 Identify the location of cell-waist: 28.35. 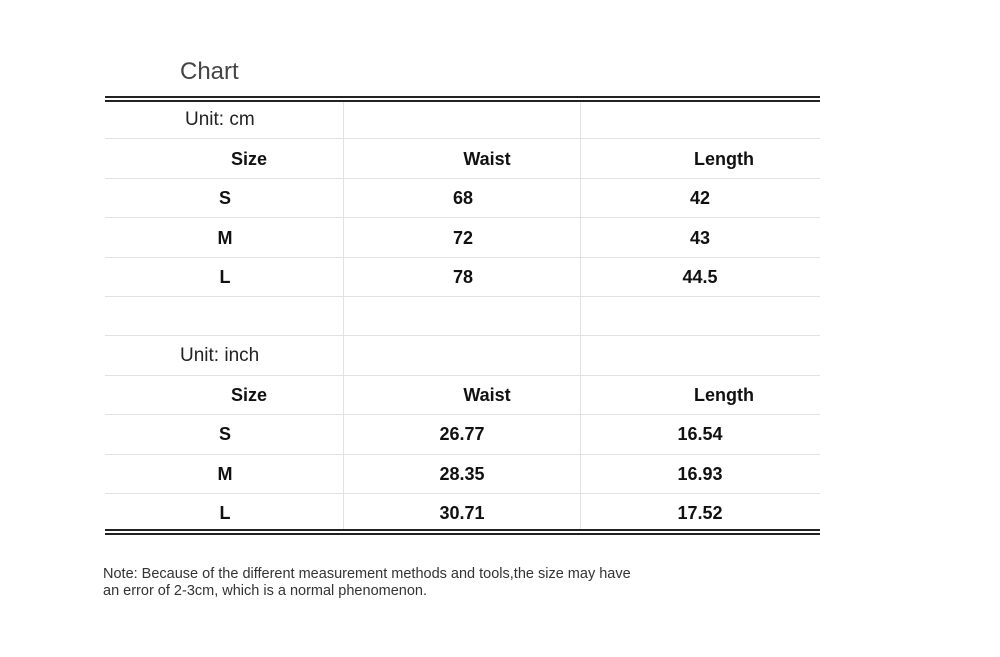
(462, 474).